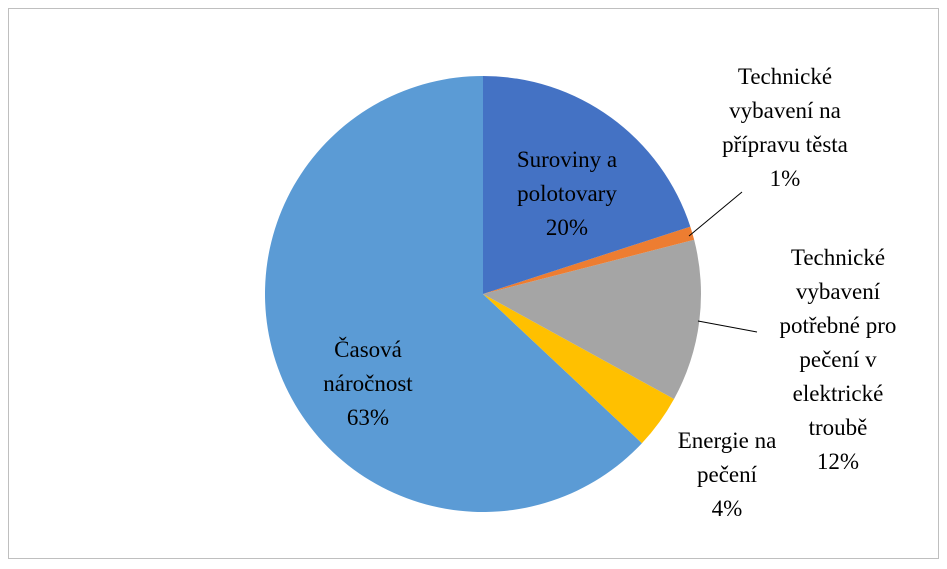 The width and height of the screenshot is (947, 569). I want to click on data-label: Energie na pečení 4%, so click(727, 475).